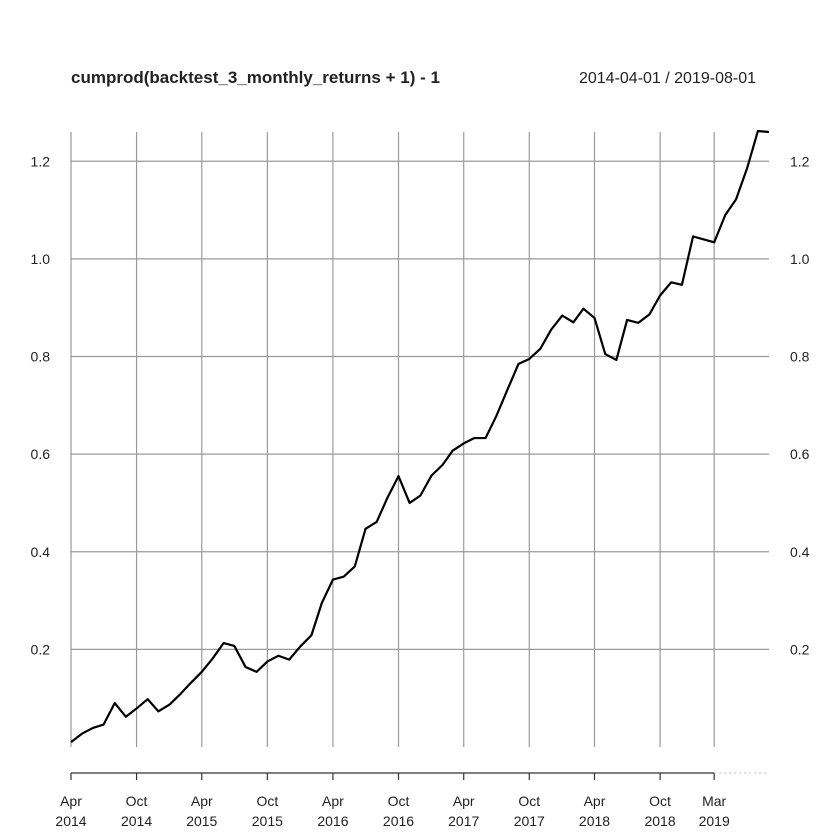 Image resolution: width=840 pixels, height=840 pixels. What do you see at coordinates (41, 357) in the screenshot?
I see `y-tick-label-left: 0.8` at bounding box center [41, 357].